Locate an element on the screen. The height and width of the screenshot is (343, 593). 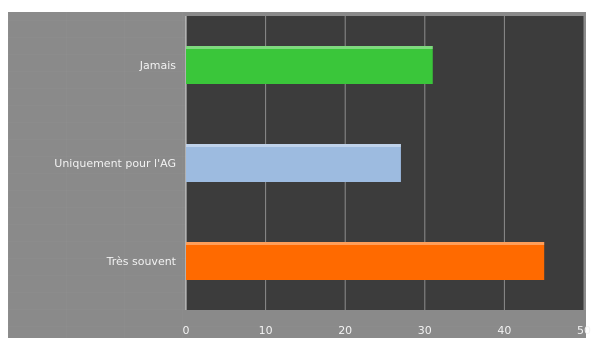
tick-label-50: 50 is located at coordinates (584, 330).